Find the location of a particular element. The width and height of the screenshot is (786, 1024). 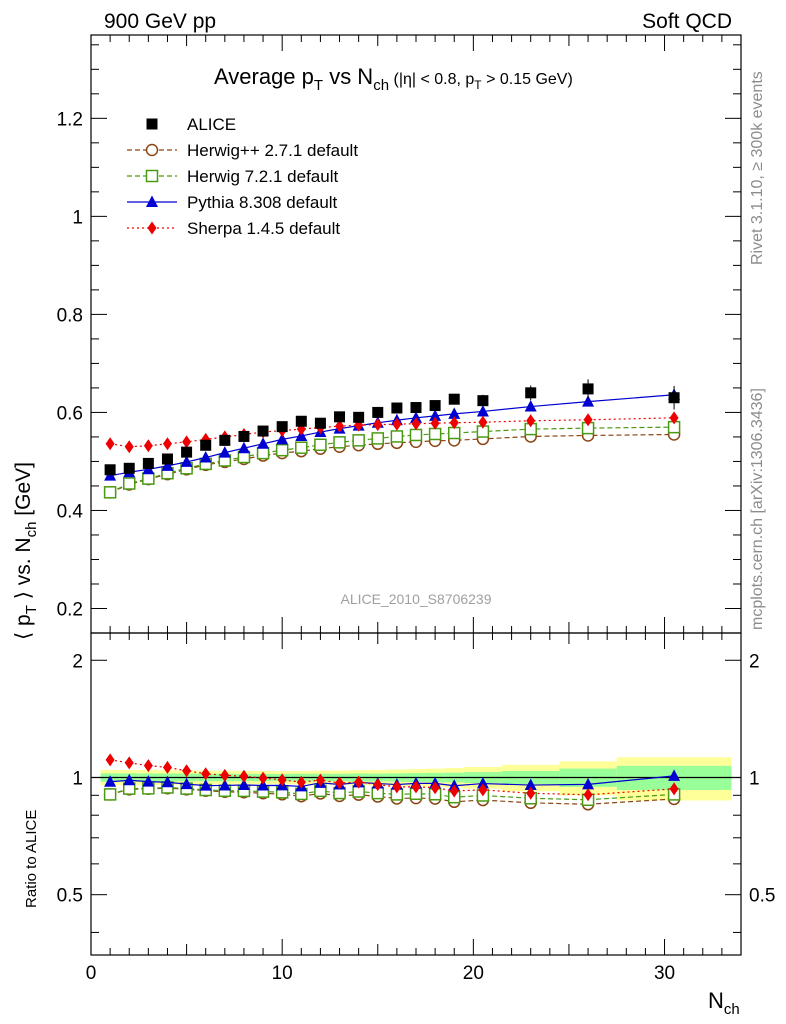

main-y-tick-label: 0.6 is located at coordinates (70, 413).